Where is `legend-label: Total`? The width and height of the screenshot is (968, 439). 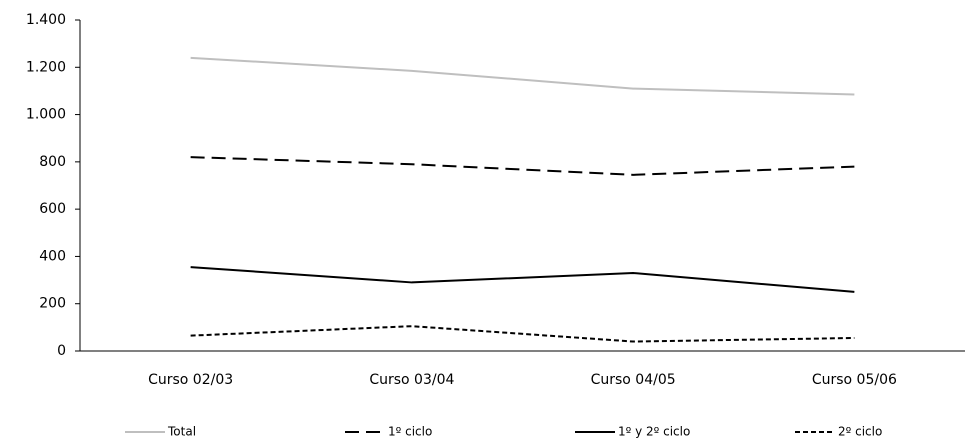
legend-label: Total is located at coordinates (181, 432).